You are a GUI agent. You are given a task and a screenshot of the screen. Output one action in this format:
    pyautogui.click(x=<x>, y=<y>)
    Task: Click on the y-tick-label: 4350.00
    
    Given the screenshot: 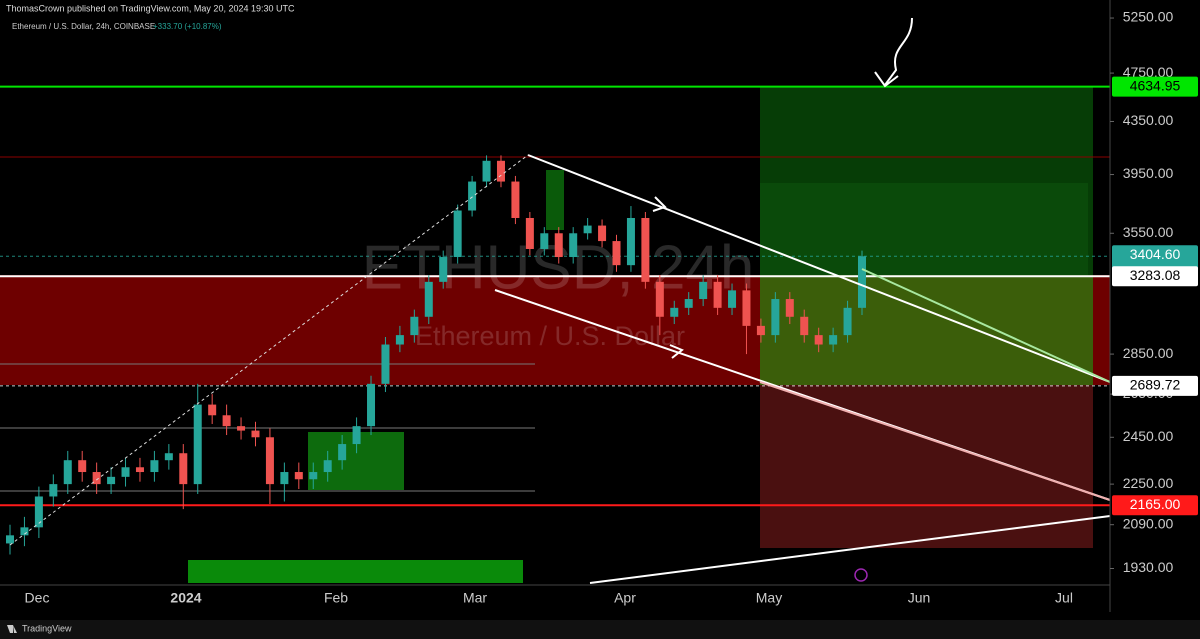 What is the action you would take?
    pyautogui.click(x=1148, y=120)
    